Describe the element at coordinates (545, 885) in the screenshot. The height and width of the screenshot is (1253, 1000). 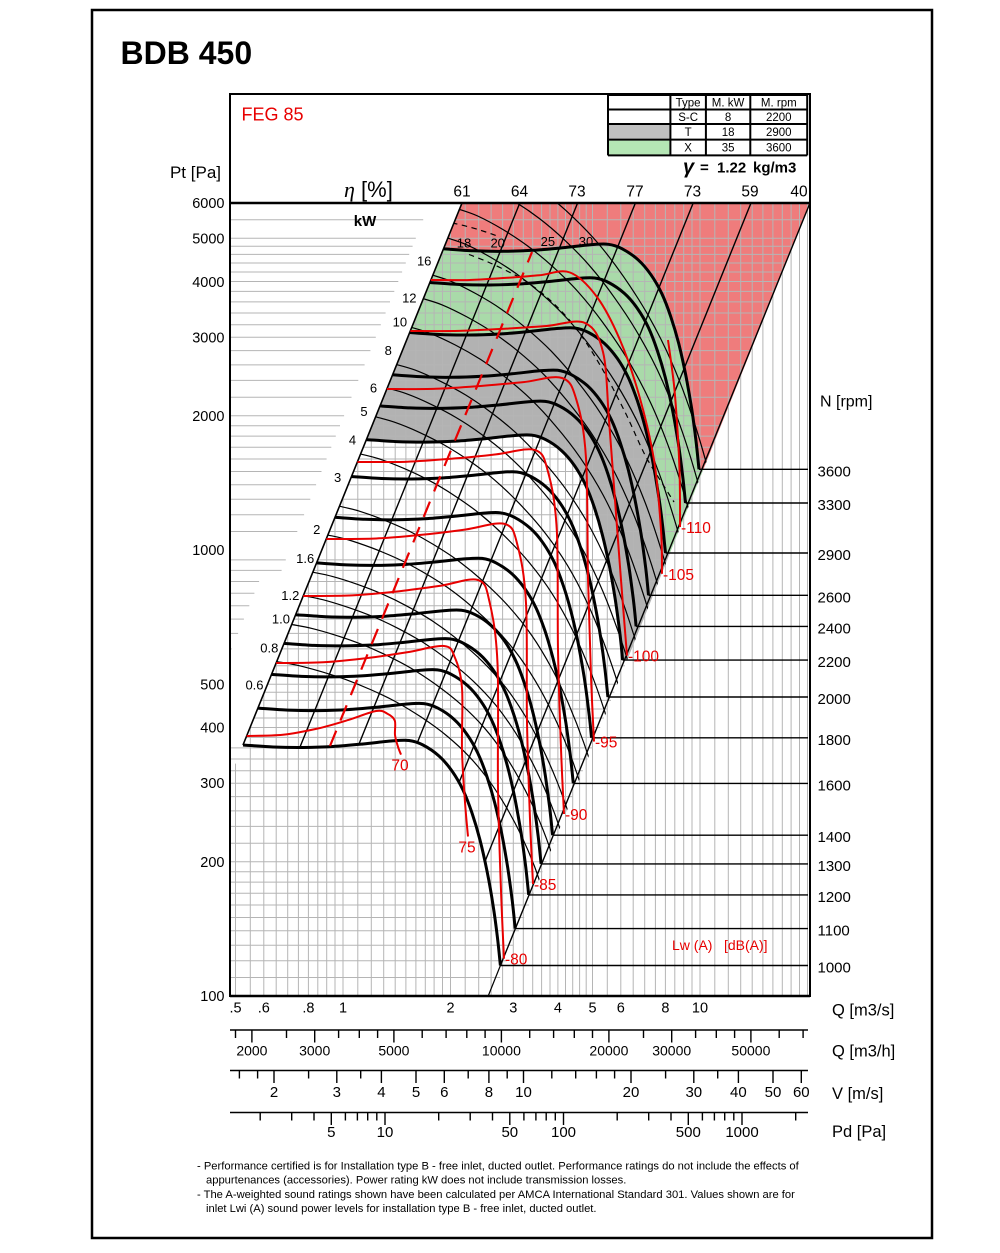
I see `svg-text: -85` at that location.